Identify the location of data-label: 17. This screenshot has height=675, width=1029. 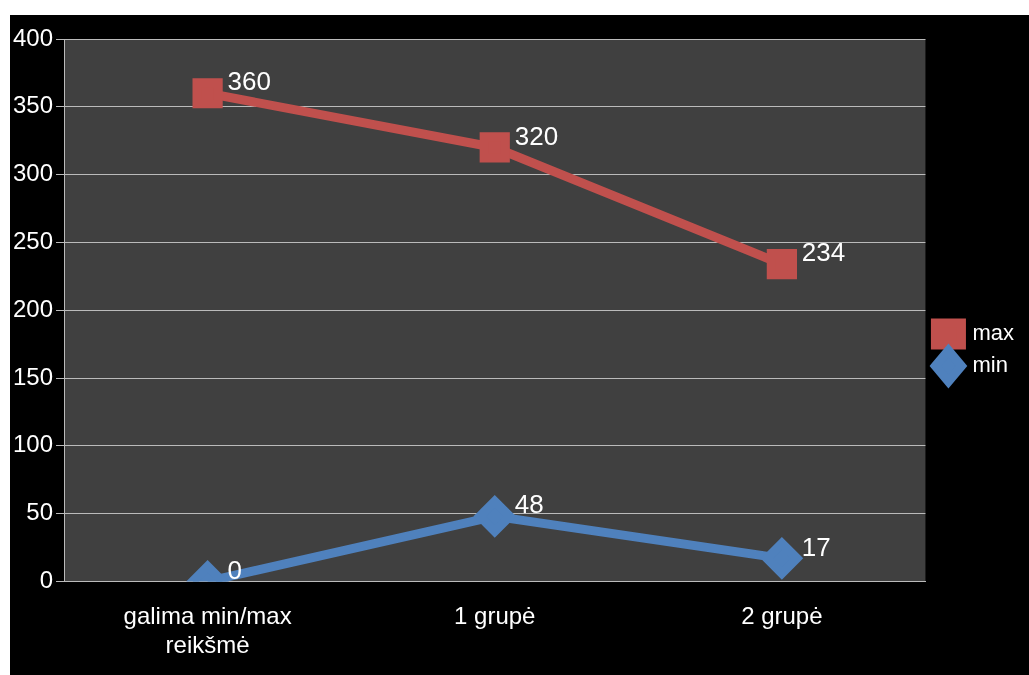
(816, 546).